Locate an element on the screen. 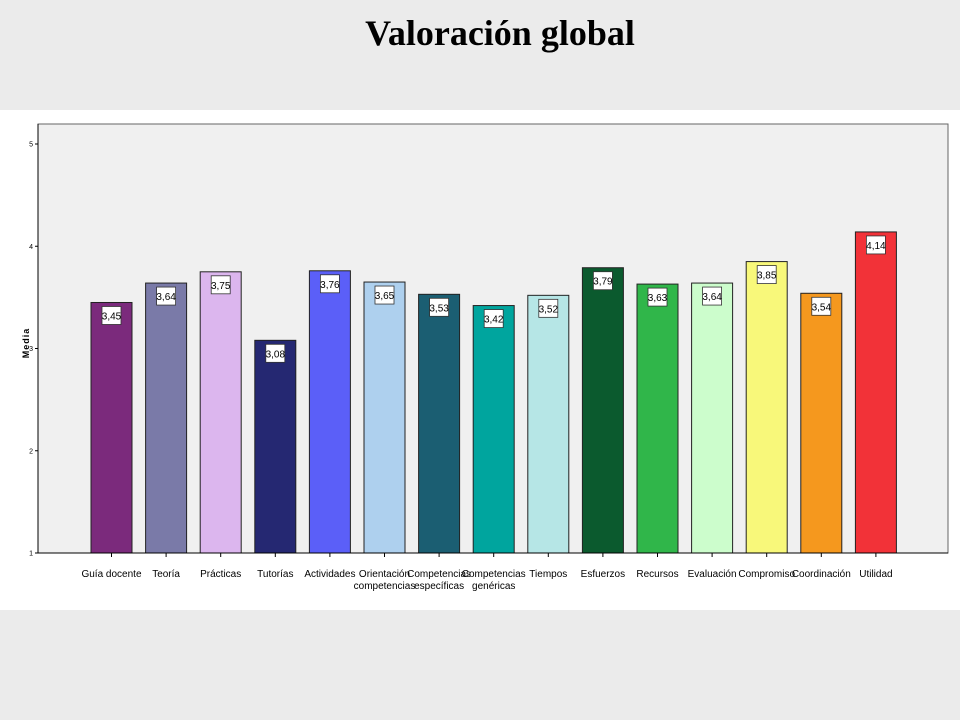  value-label: 3,76 is located at coordinates (330, 285).